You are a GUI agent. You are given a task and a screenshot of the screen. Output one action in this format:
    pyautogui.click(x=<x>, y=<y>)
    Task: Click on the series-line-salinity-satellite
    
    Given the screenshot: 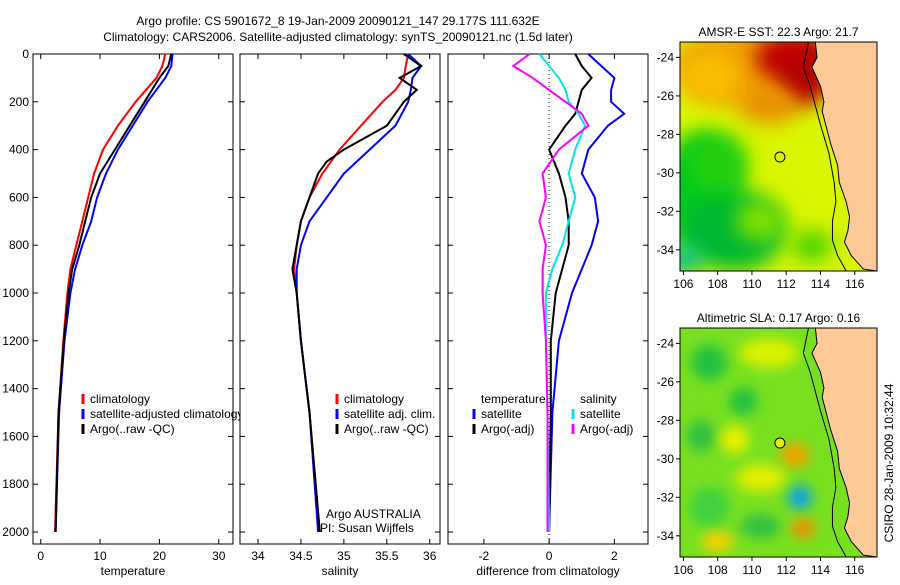 What is the action you would take?
    pyautogui.click(x=562, y=293)
    